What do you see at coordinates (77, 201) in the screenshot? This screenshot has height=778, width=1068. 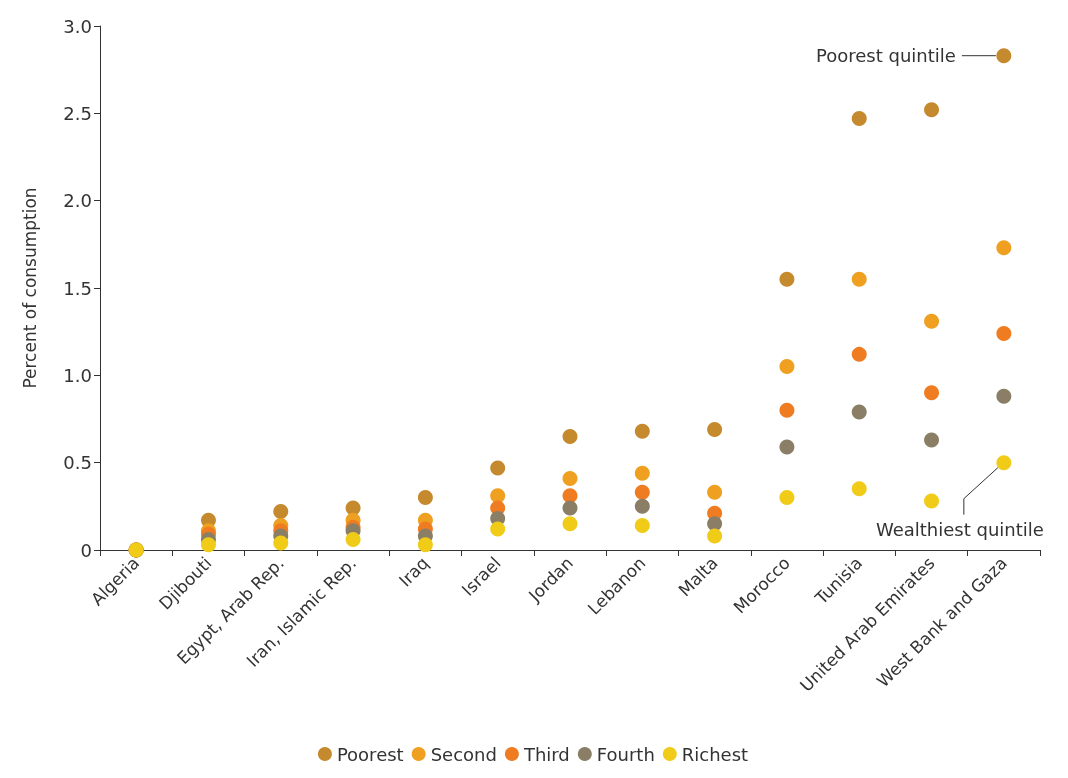 I see `y-tick-label: 2.0` at bounding box center [77, 201].